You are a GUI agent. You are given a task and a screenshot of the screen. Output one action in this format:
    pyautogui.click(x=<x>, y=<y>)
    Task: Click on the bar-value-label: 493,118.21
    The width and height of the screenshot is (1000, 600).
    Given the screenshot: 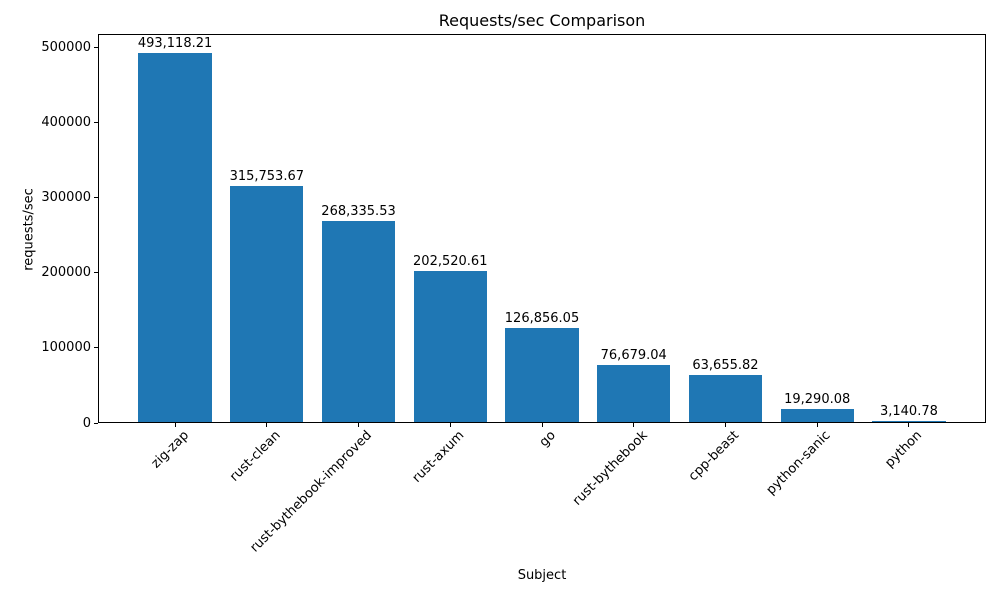 What is the action you would take?
    pyautogui.click(x=175, y=43)
    